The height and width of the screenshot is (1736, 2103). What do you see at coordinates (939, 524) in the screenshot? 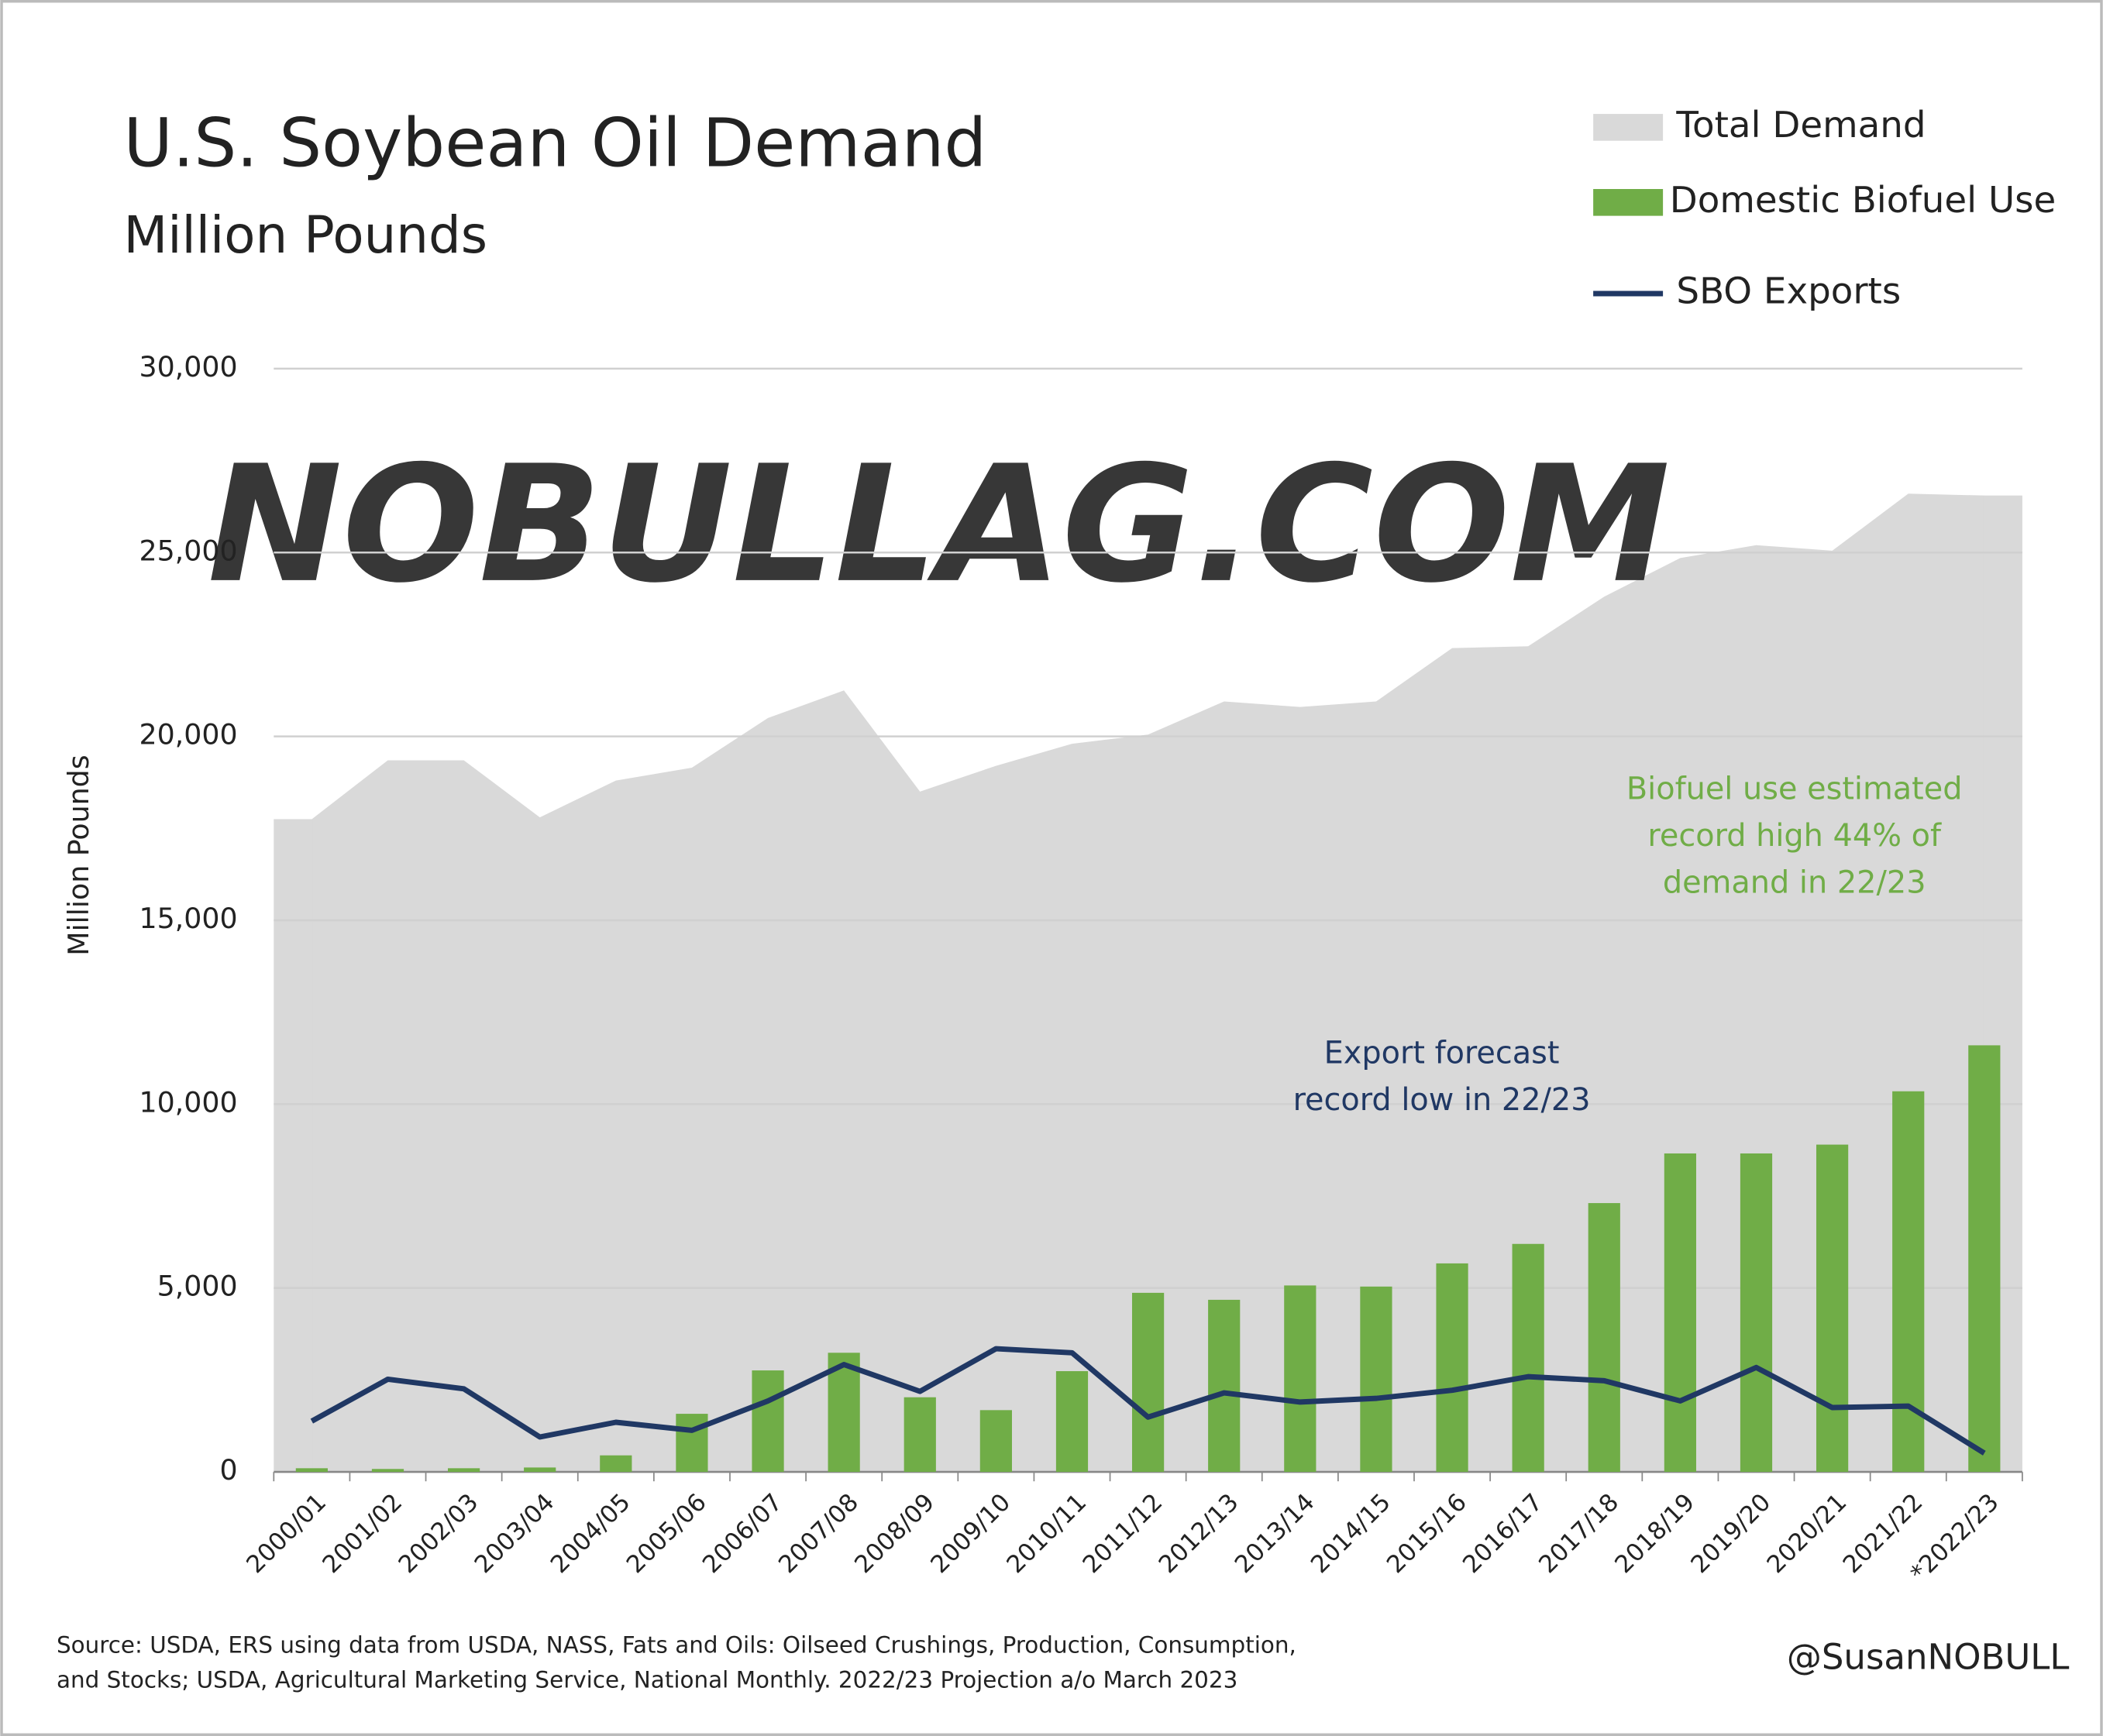
I see `watermark: NOBULLAG.COM` at bounding box center [939, 524].